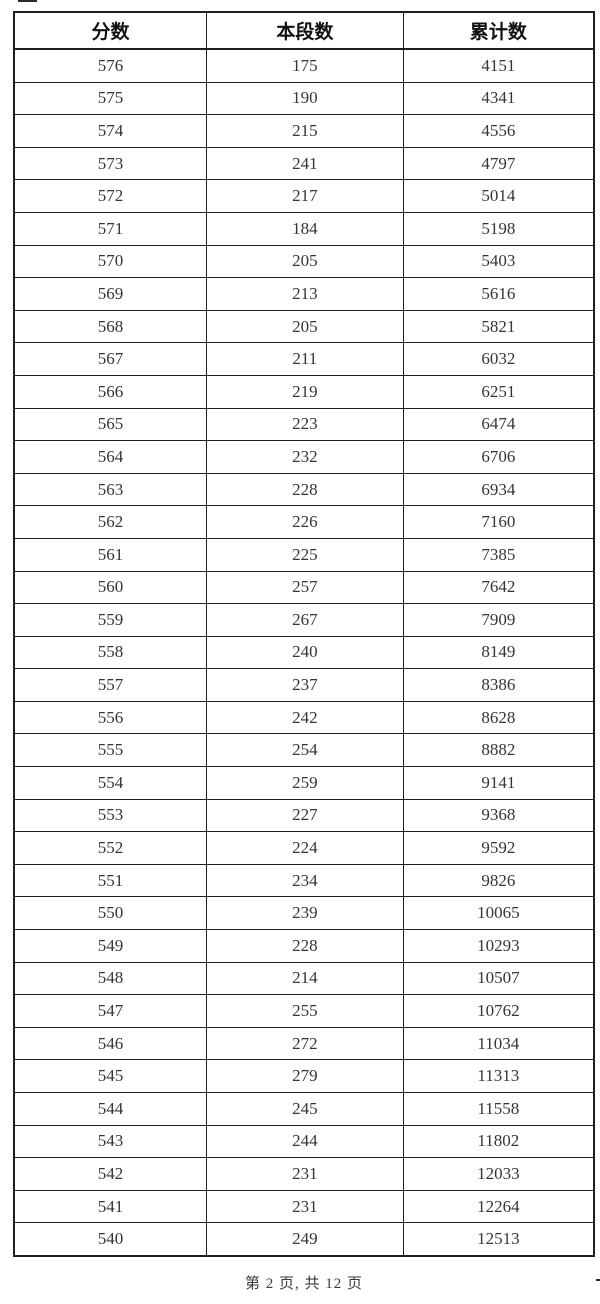  What do you see at coordinates (304, 554) in the screenshot?
I see `table-row: 561 225 7385` at bounding box center [304, 554].